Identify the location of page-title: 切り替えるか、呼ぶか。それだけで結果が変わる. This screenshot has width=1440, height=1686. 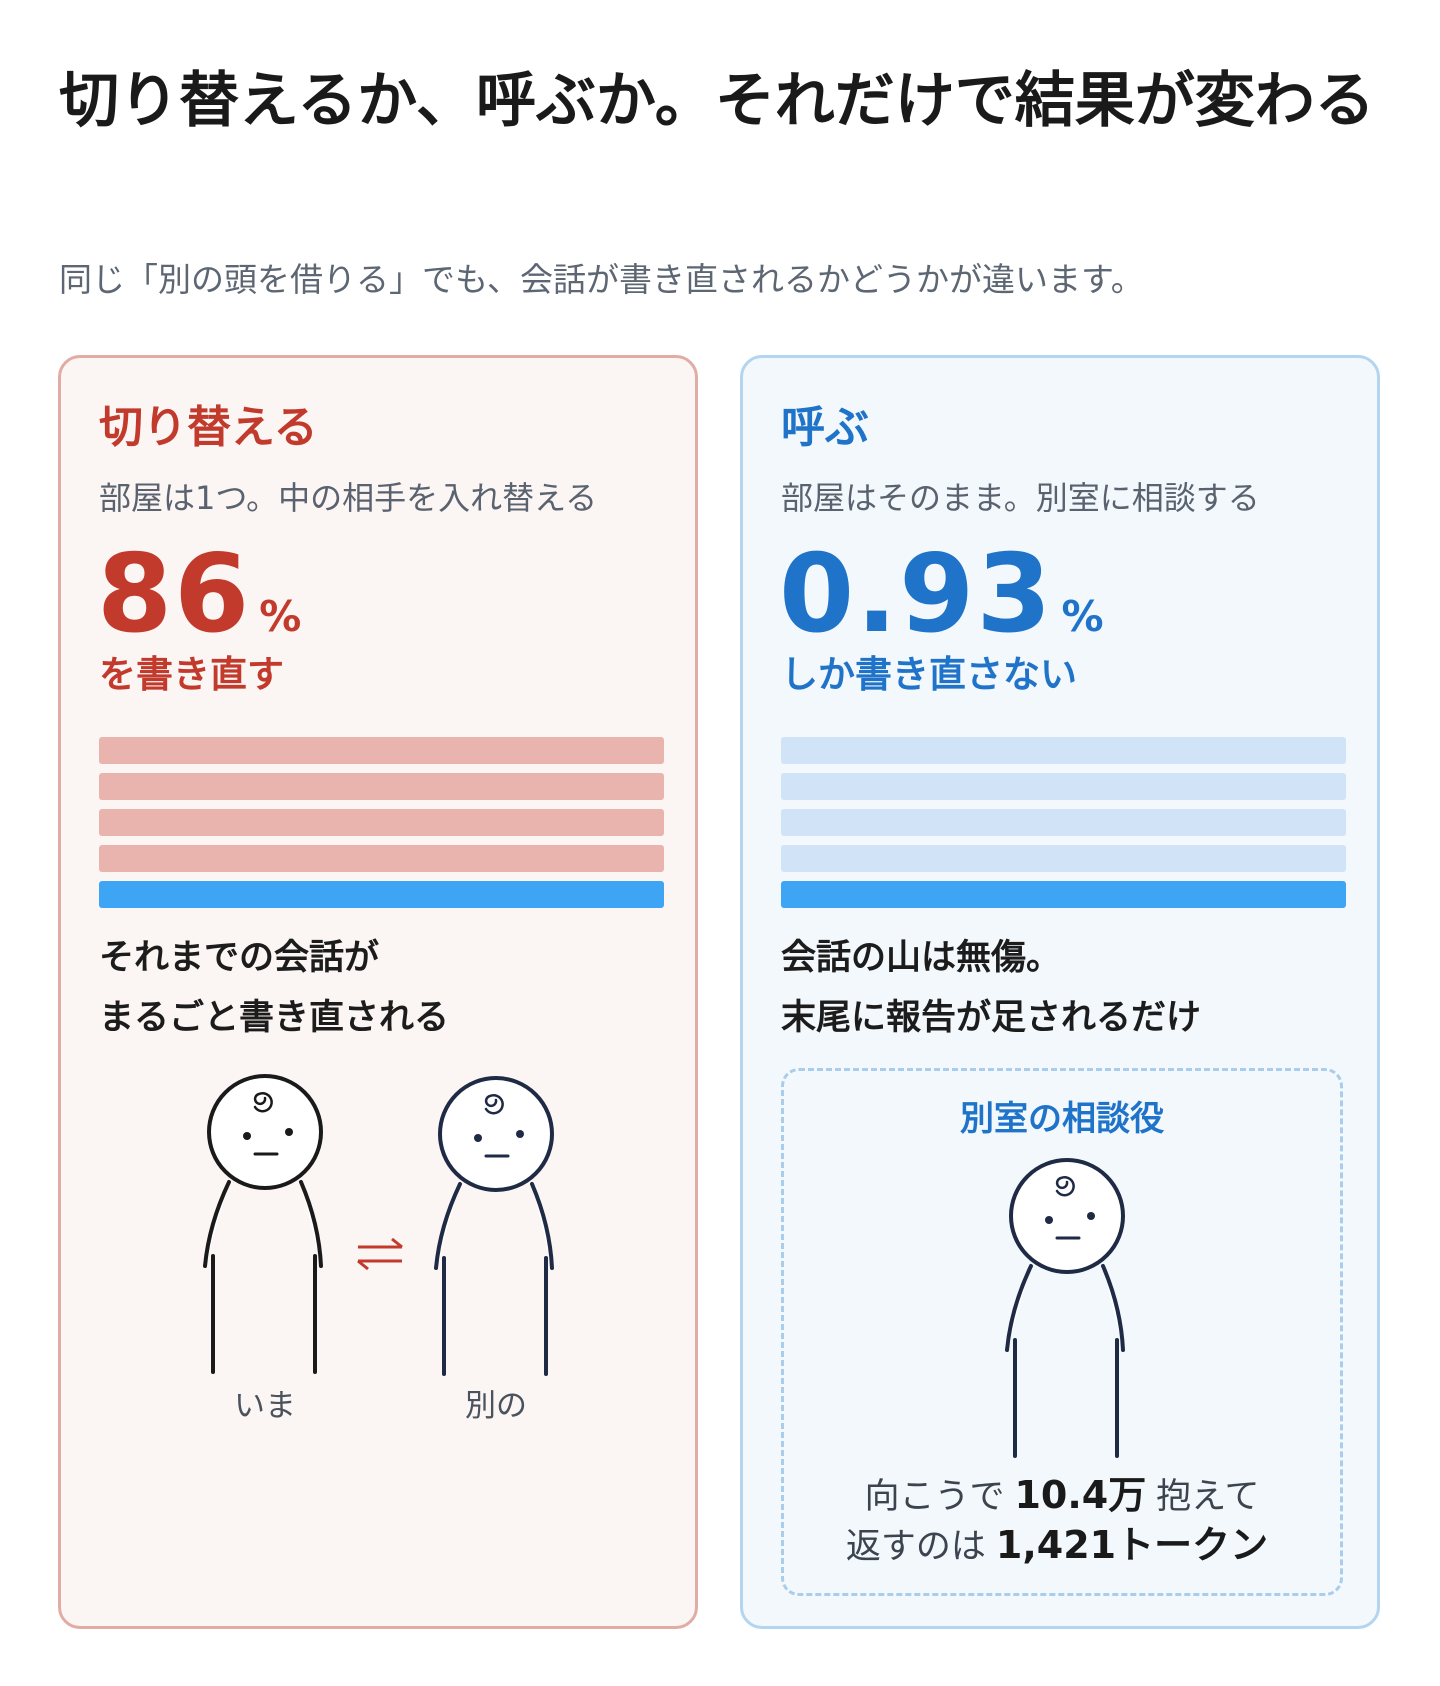
(717, 101).